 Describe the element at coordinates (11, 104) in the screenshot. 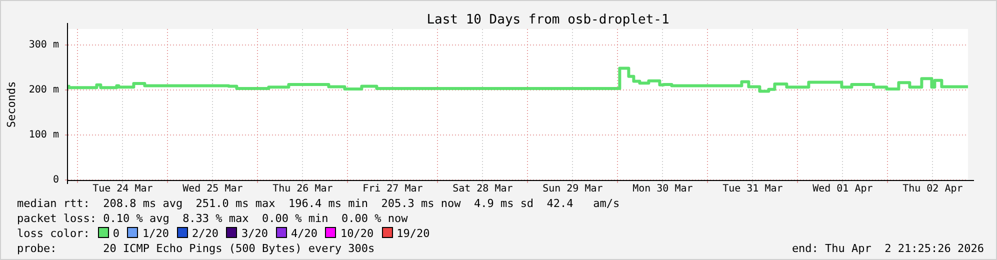

I see `y-axis-title: Seconds` at that location.